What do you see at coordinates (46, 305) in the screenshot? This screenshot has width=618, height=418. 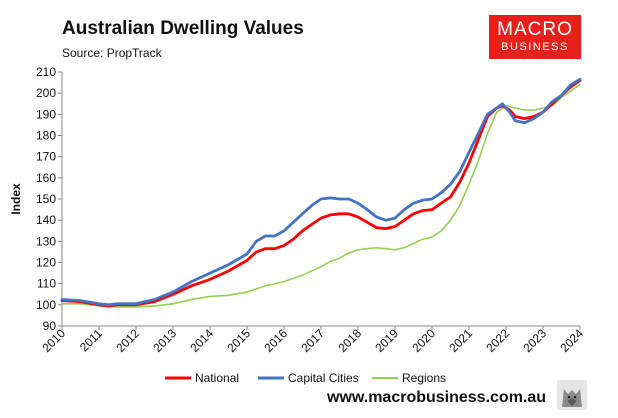 I see `y-tick-label: 100` at bounding box center [46, 305].